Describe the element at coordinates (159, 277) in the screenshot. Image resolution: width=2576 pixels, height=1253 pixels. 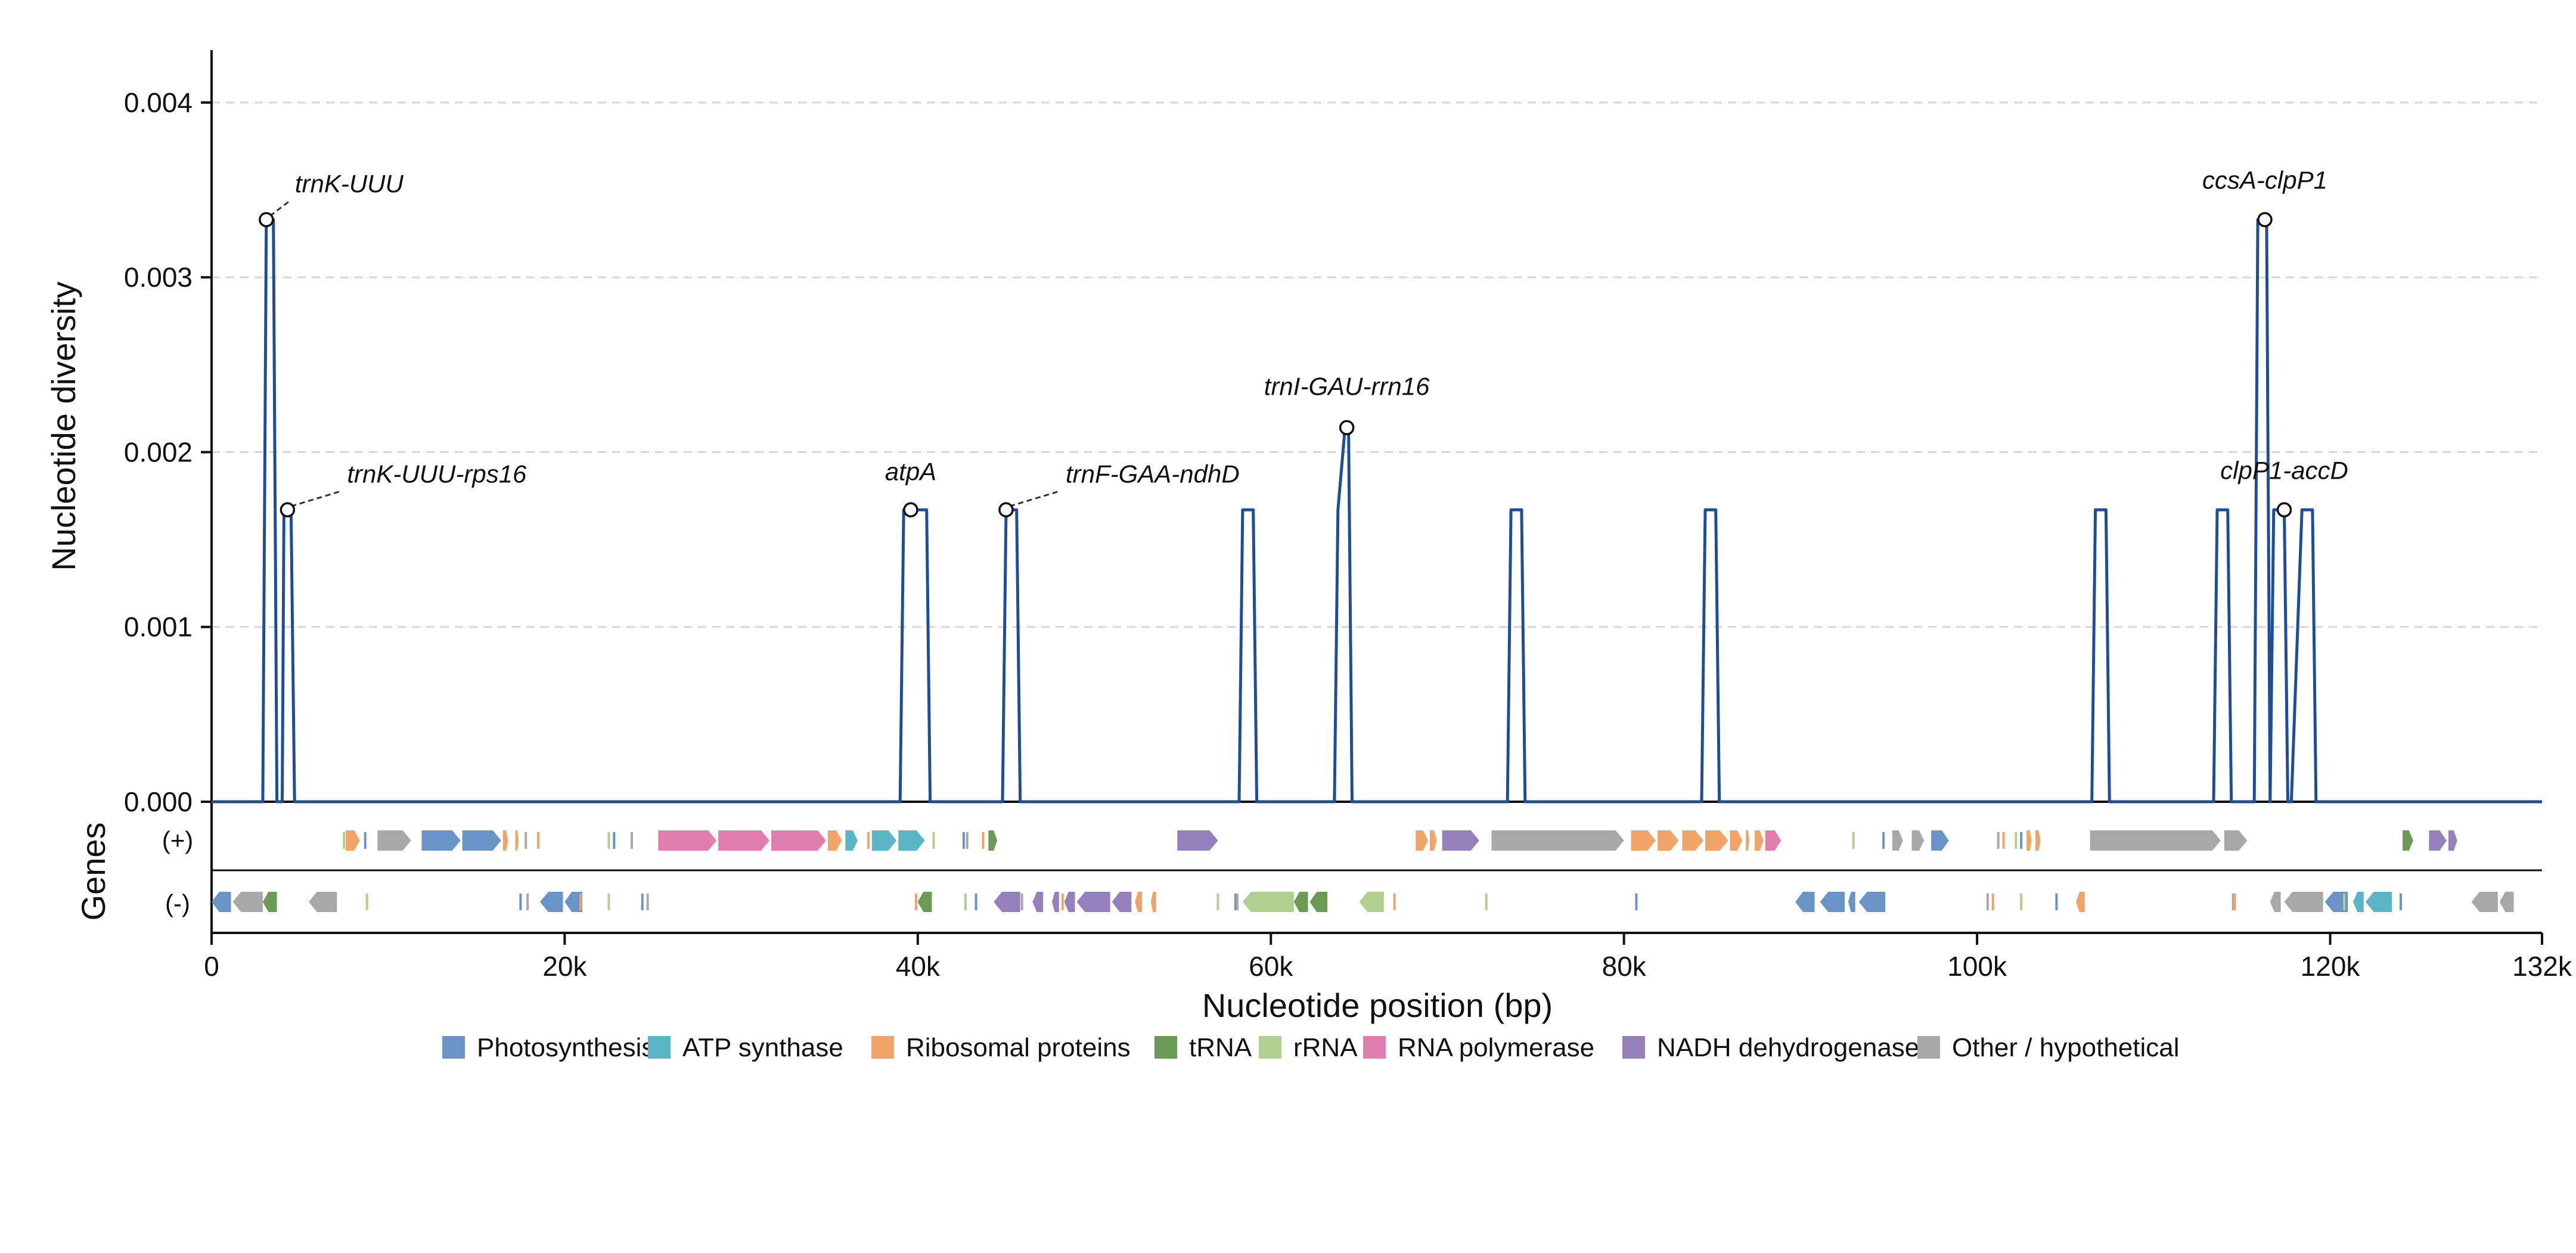
I see `y-tick-label: 0.003` at that location.